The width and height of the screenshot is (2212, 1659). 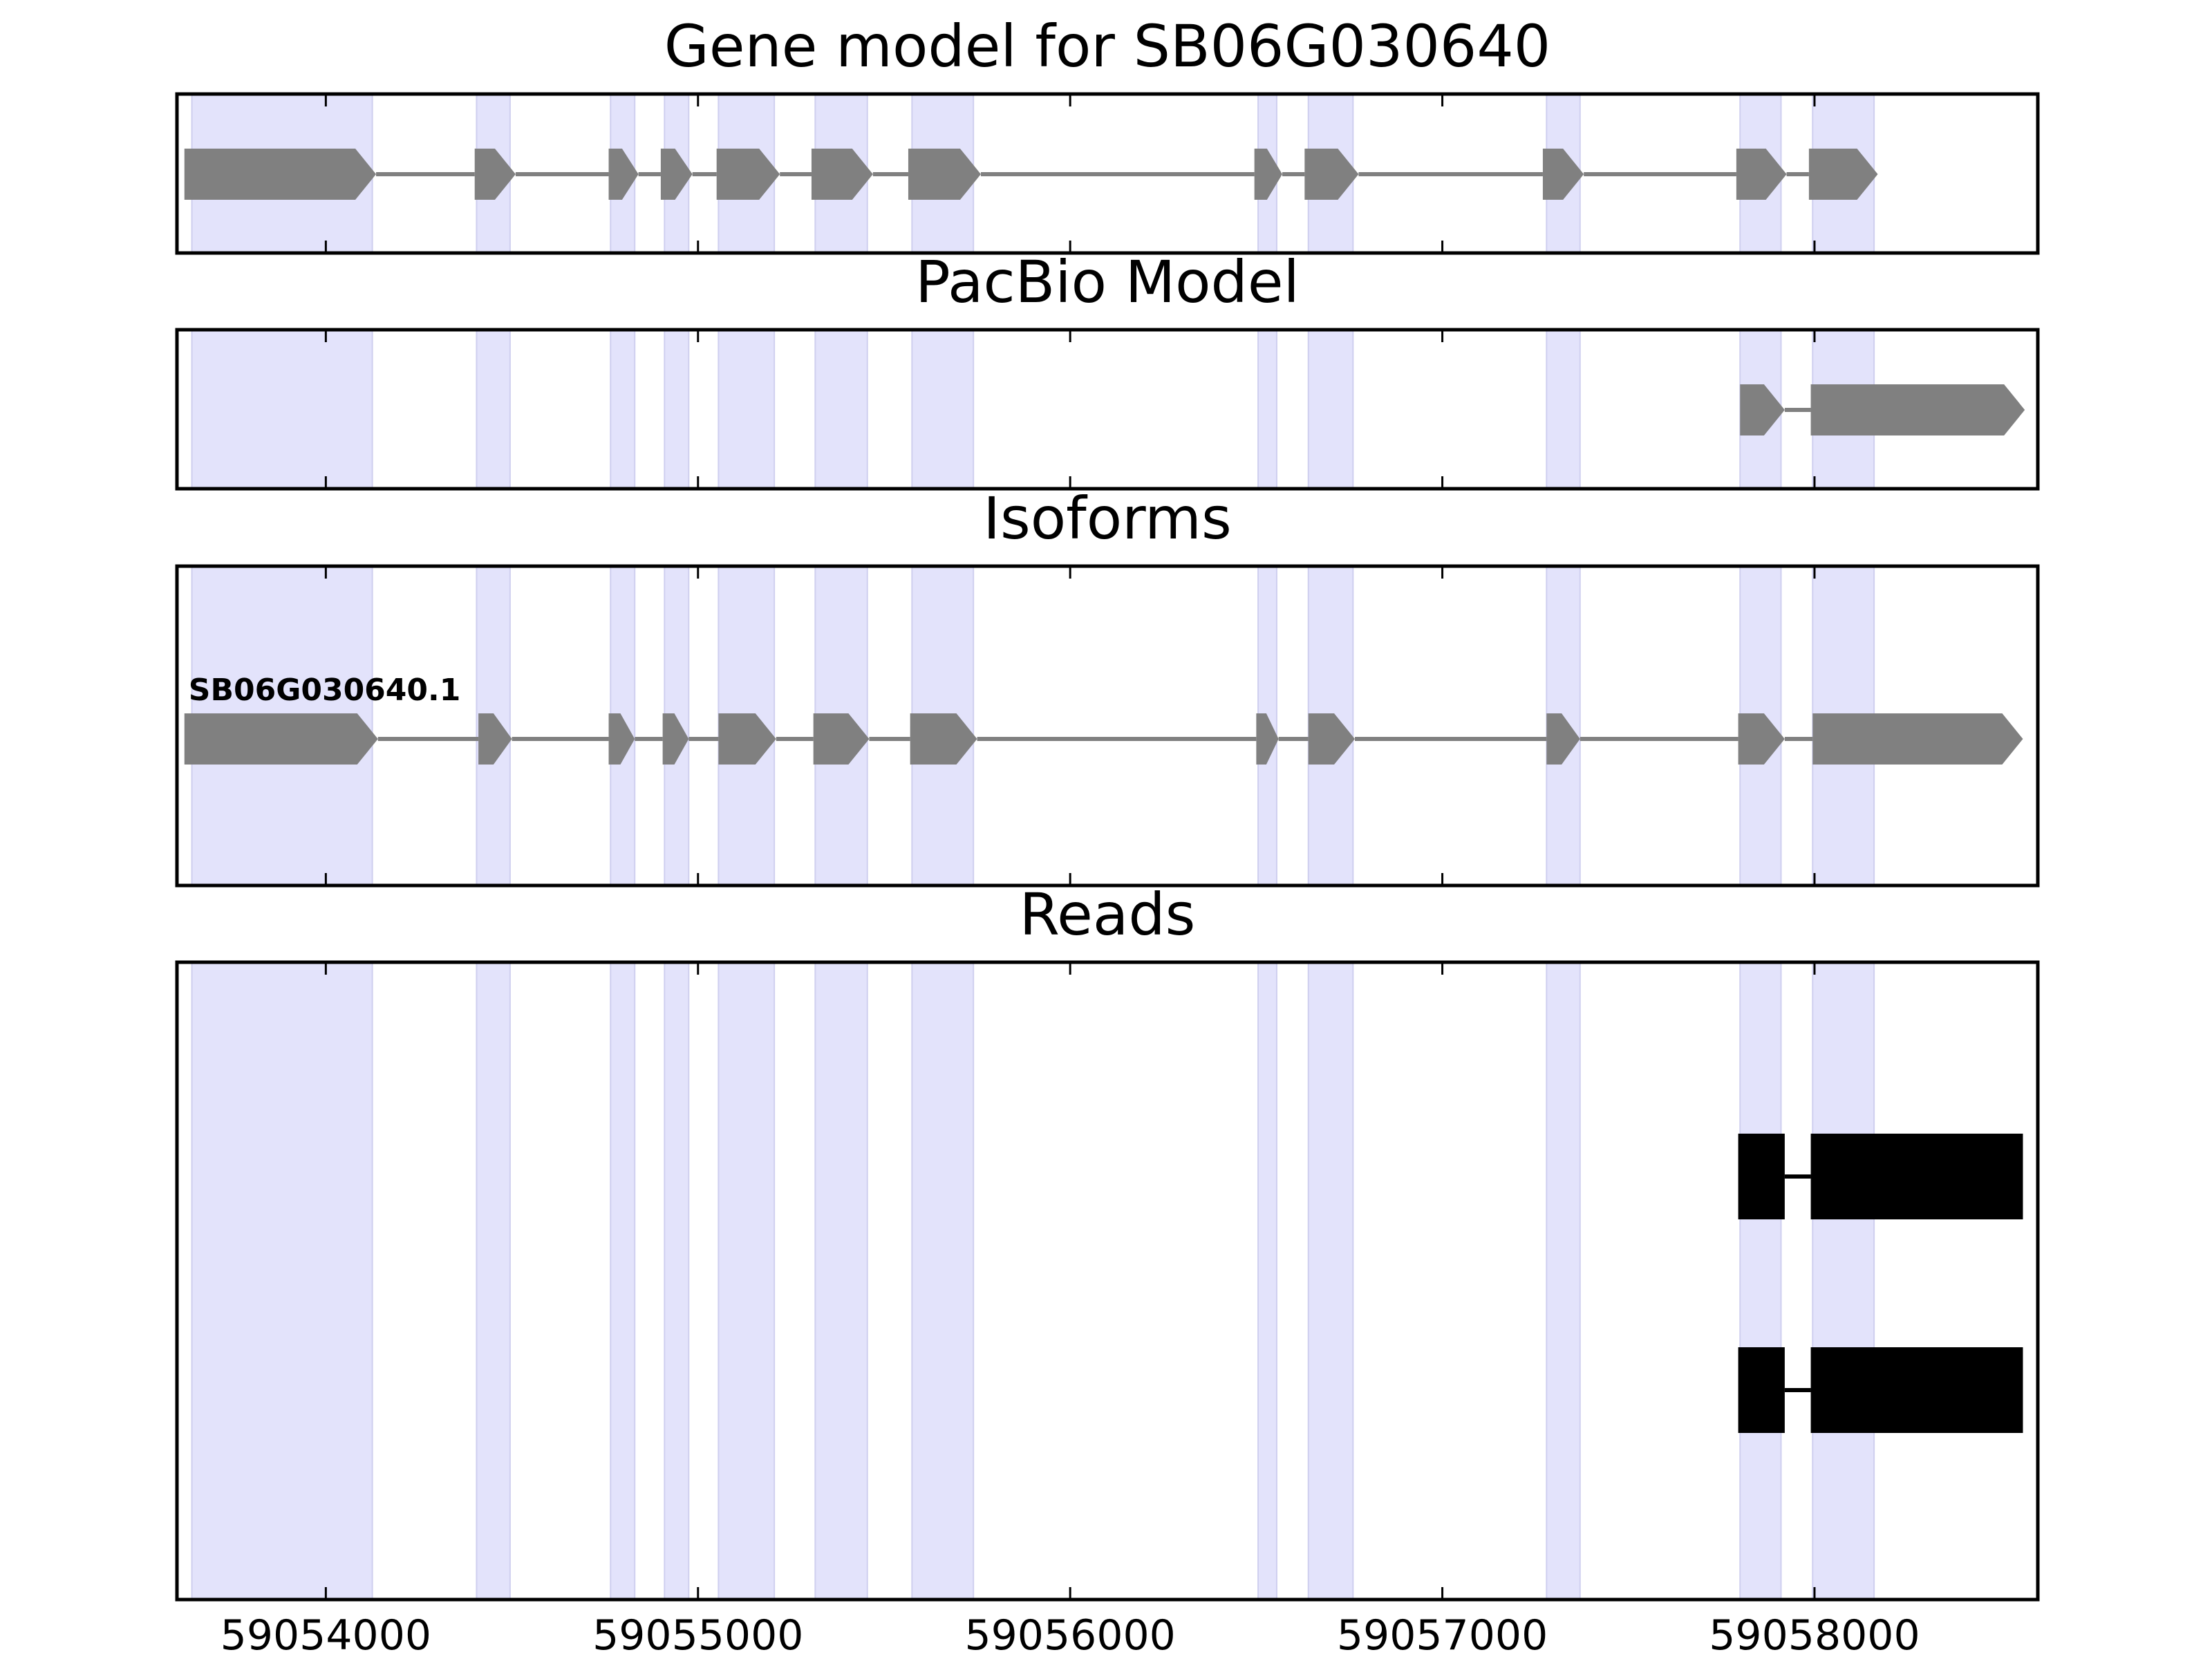 I want to click on x-tick-label: 59056000, so click(x=1070, y=1635).